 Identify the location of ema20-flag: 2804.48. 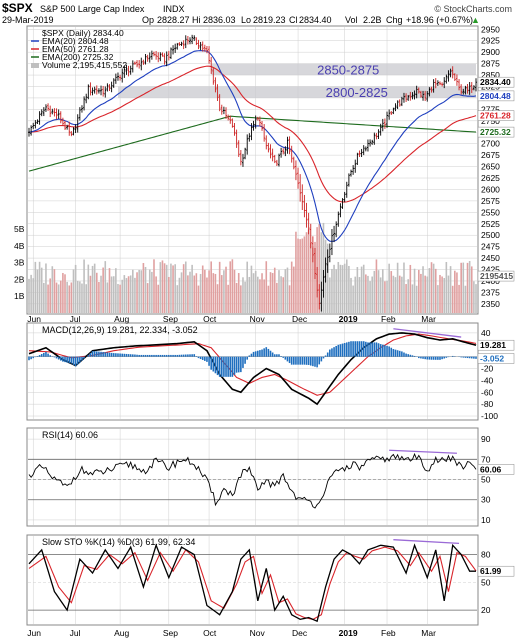
(496, 96).